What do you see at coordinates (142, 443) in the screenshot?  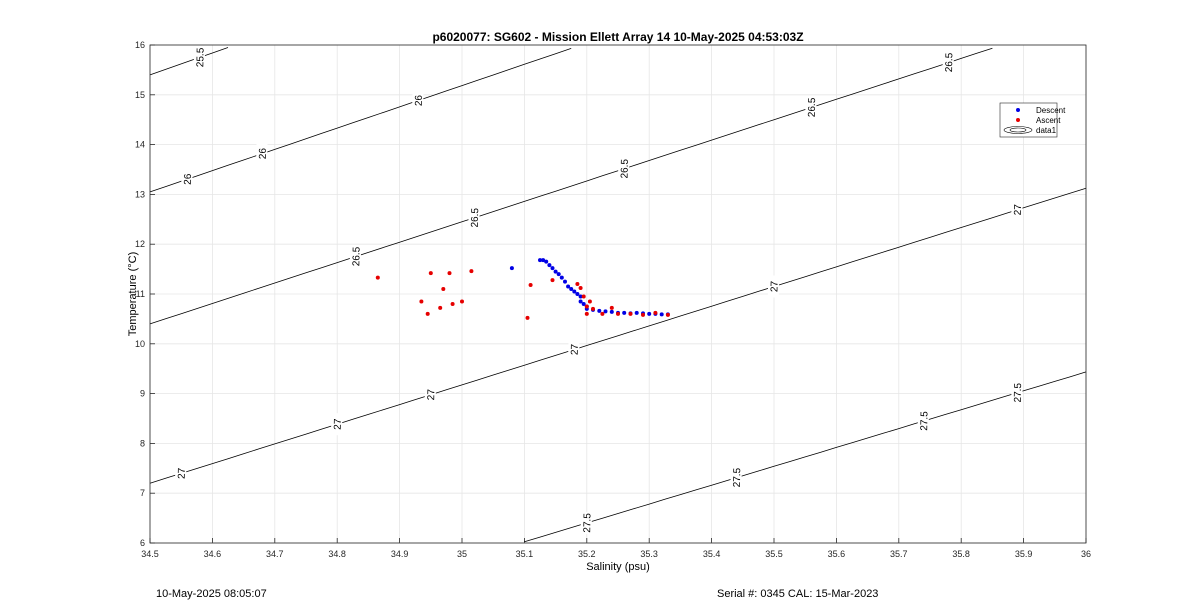 I see `y-tick-label: 8` at bounding box center [142, 443].